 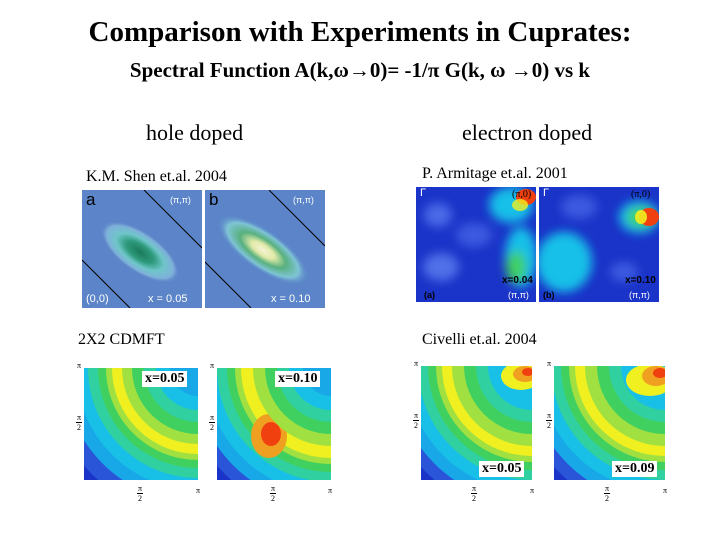 What do you see at coordinates (423, 193) in the screenshot?
I see `armitage-panel-a-gamma: Γ` at bounding box center [423, 193].